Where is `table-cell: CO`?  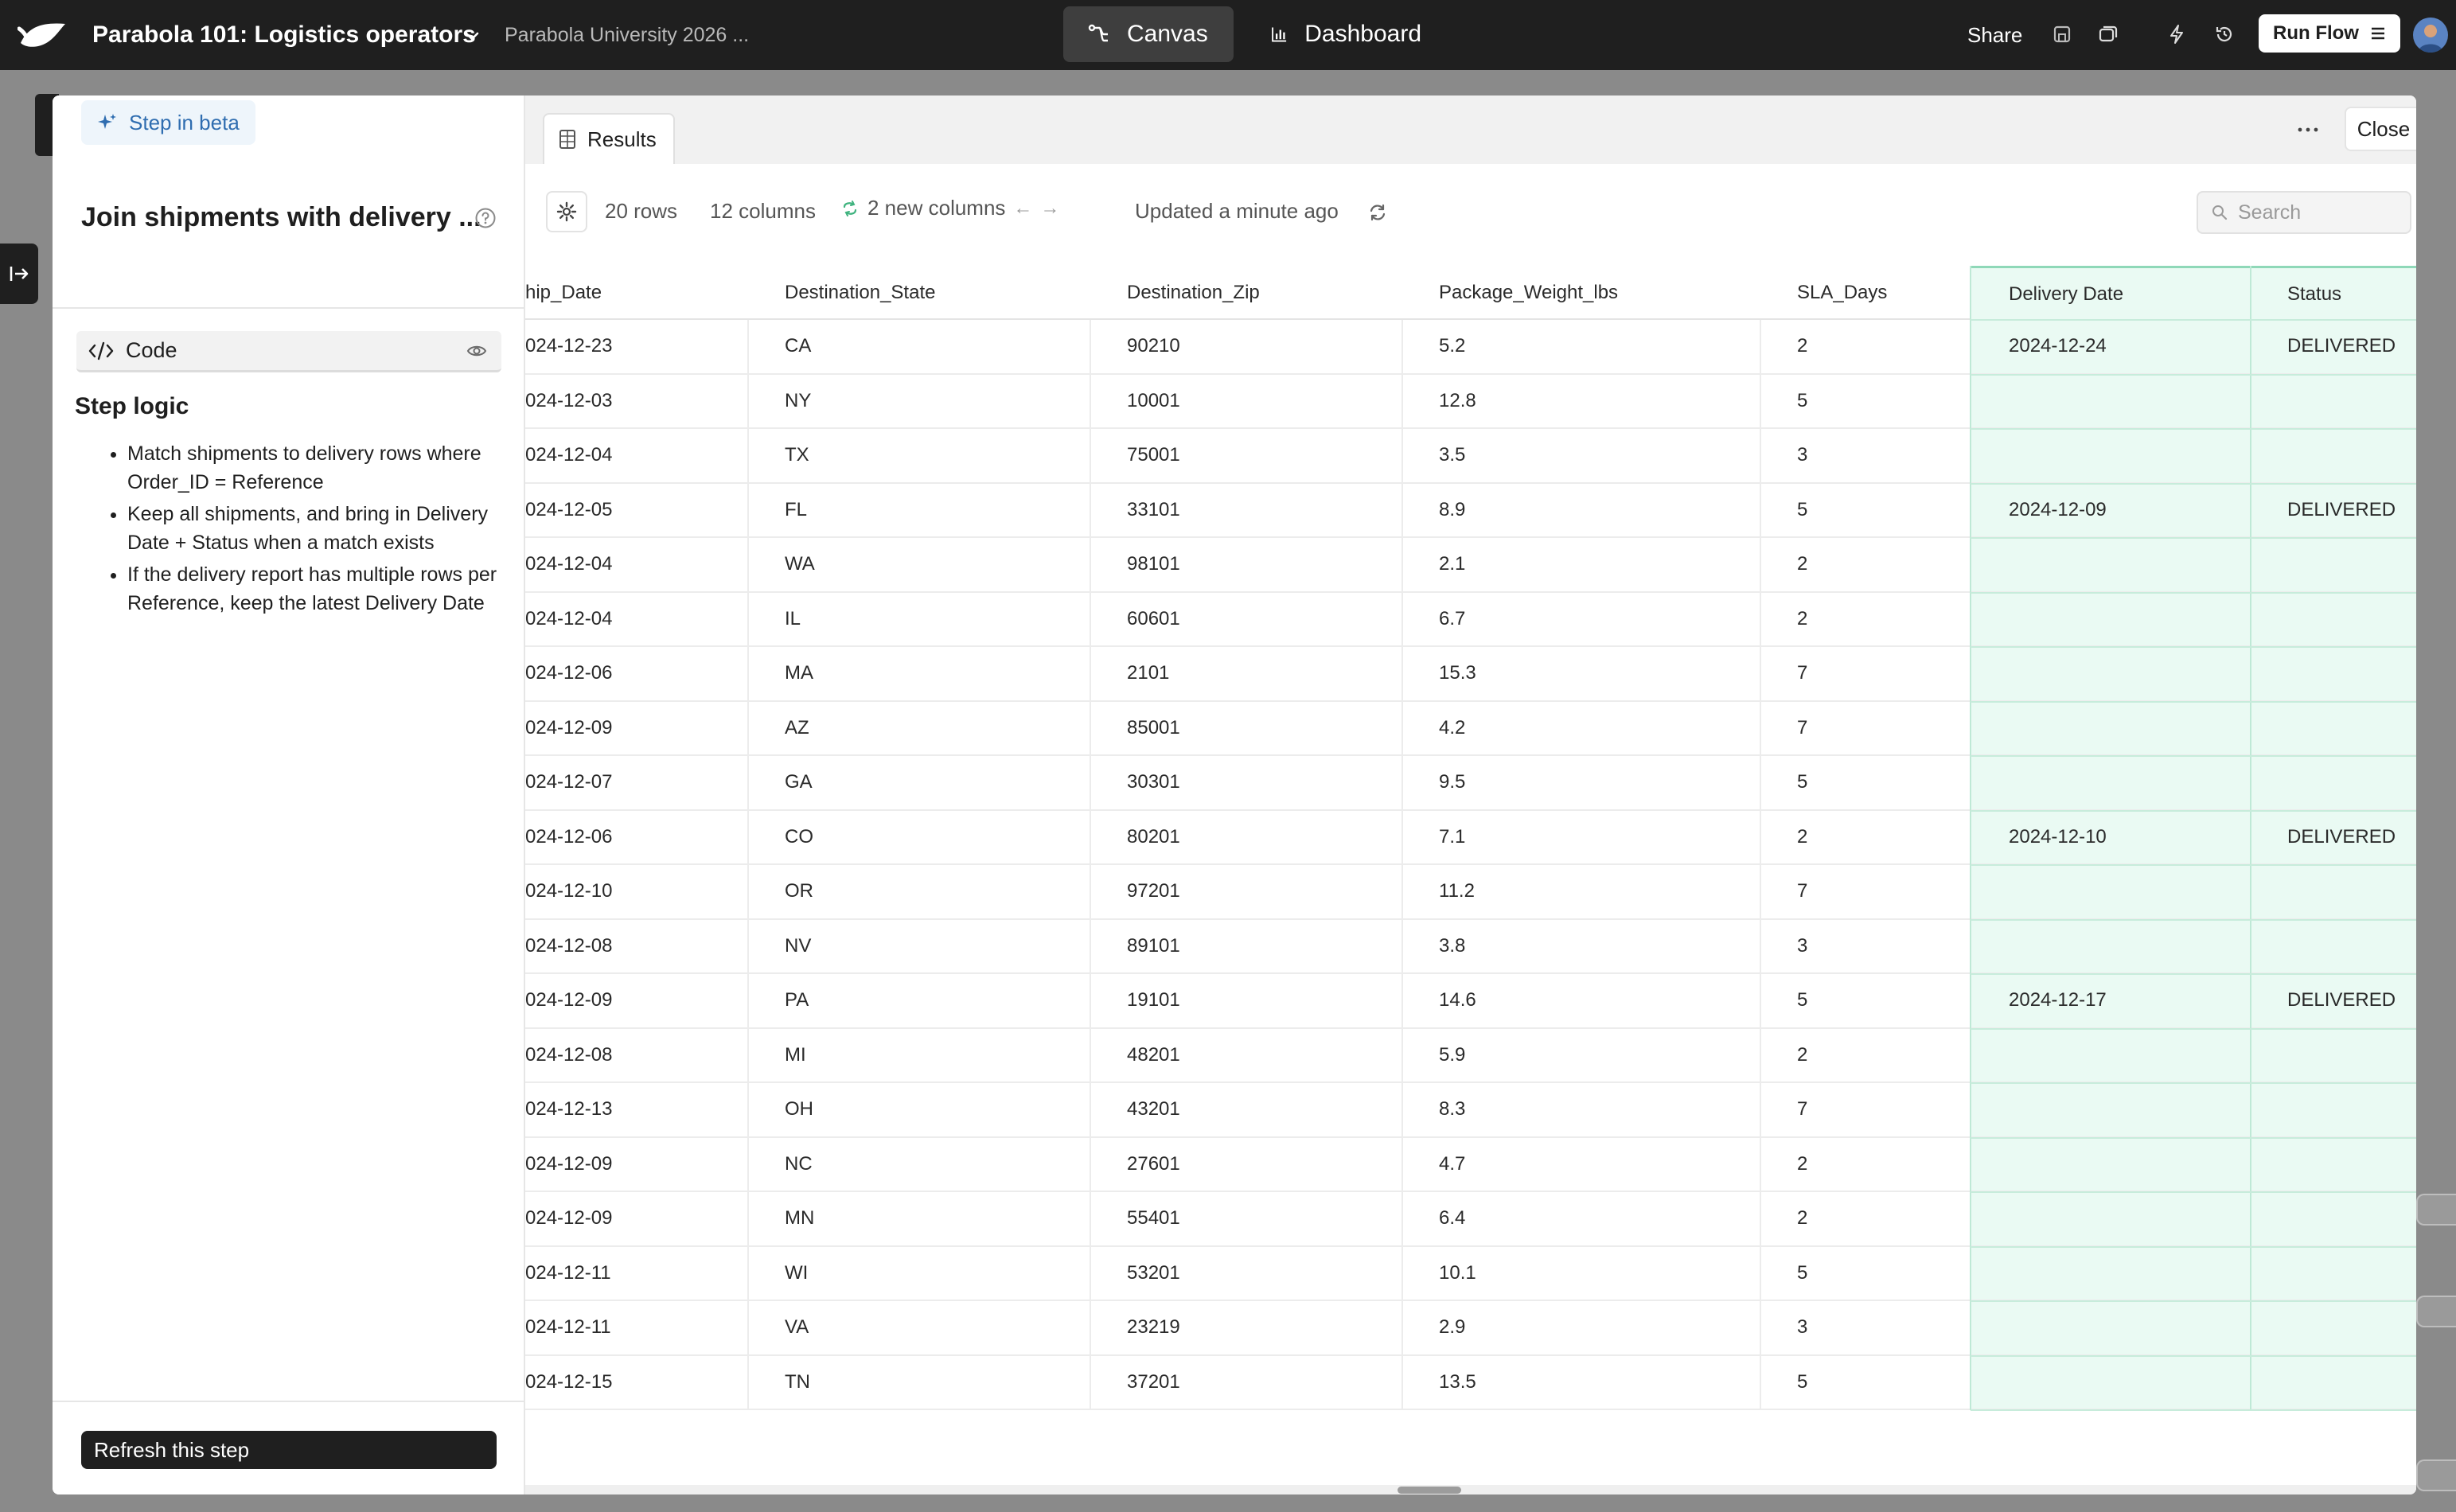
table-cell: CO is located at coordinates (799, 836).